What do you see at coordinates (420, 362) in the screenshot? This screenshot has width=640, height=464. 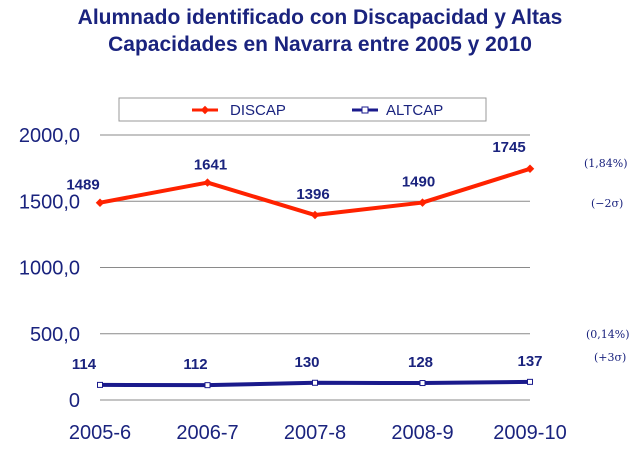 I see `data-label: 128` at bounding box center [420, 362].